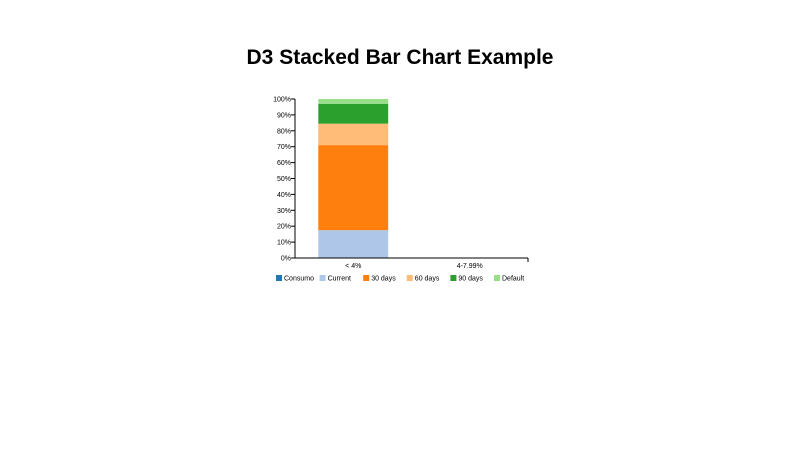 Image resolution: width=800 pixels, height=450 pixels. What do you see at coordinates (366, 278) in the screenshot?
I see `legend-swatch-30-days` at bounding box center [366, 278].